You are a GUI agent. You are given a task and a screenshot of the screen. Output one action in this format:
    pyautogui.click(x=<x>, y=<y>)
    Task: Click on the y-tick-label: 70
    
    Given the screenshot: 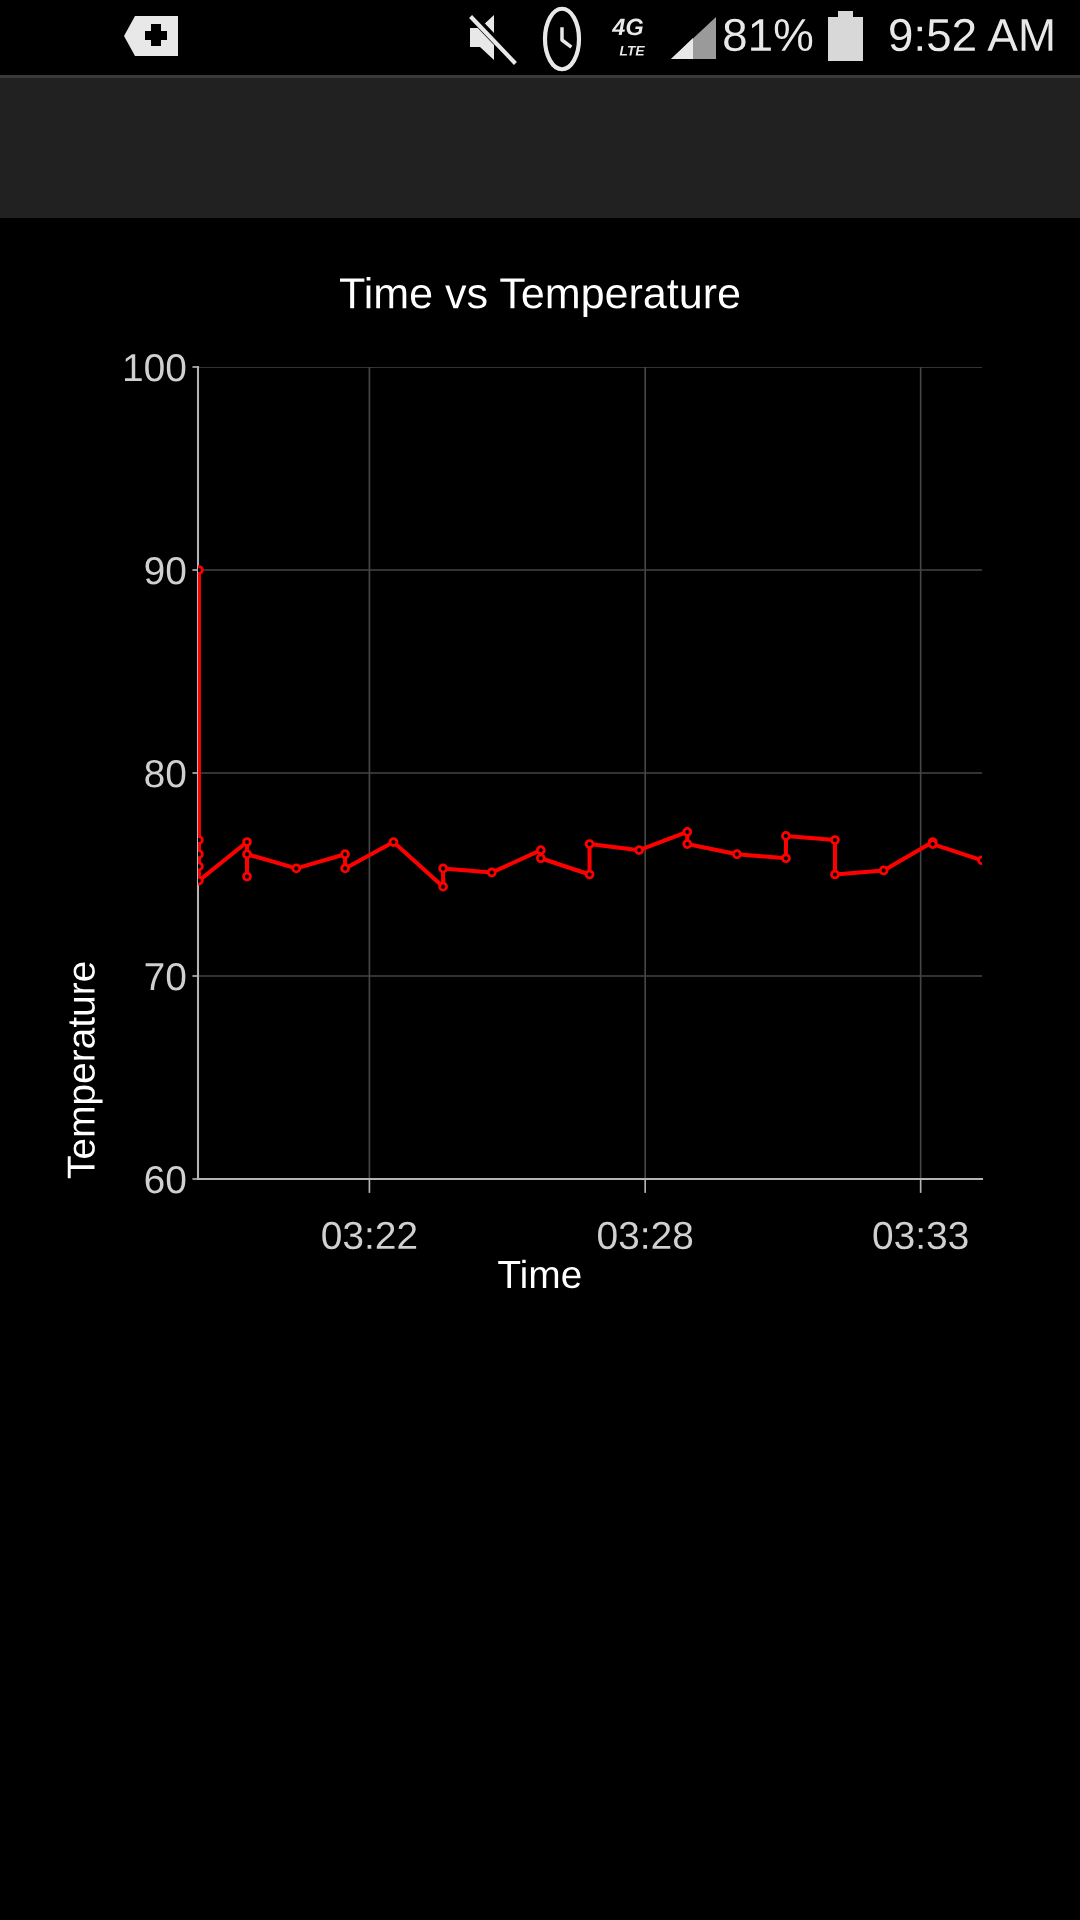 What is the action you would take?
    pyautogui.click(x=165, y=976)
    